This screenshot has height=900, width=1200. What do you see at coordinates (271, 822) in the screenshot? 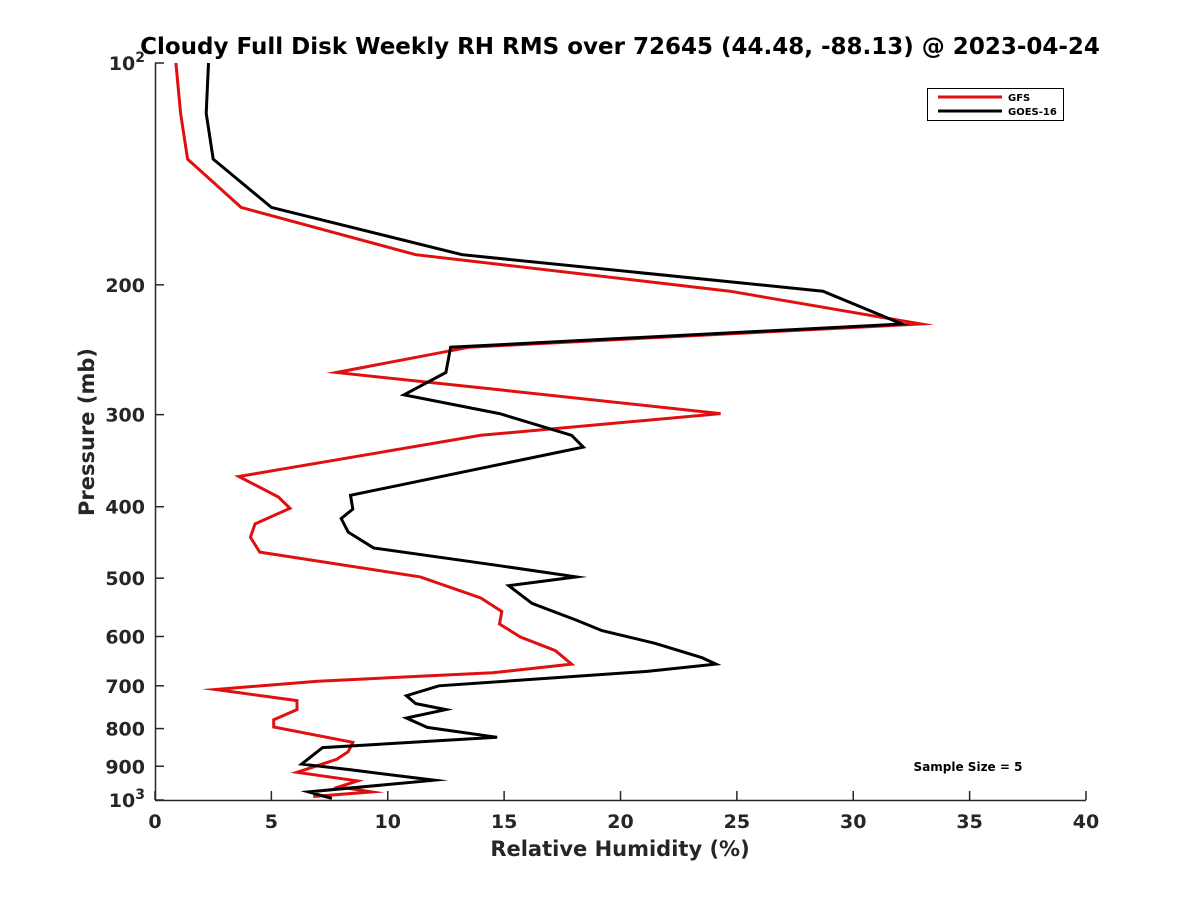
I see `x-tick-label: 5` at bounding box center [271, 822].